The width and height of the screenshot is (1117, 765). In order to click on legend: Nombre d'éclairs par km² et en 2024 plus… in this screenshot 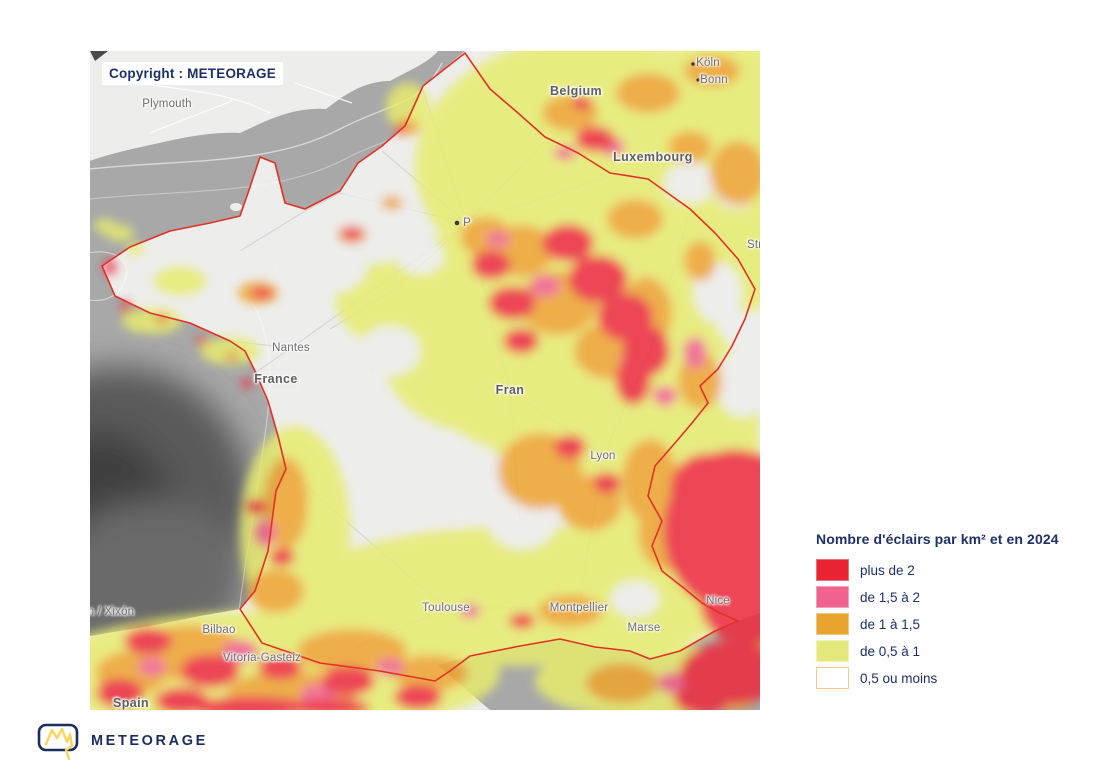, I will do `click(951, 612)`.